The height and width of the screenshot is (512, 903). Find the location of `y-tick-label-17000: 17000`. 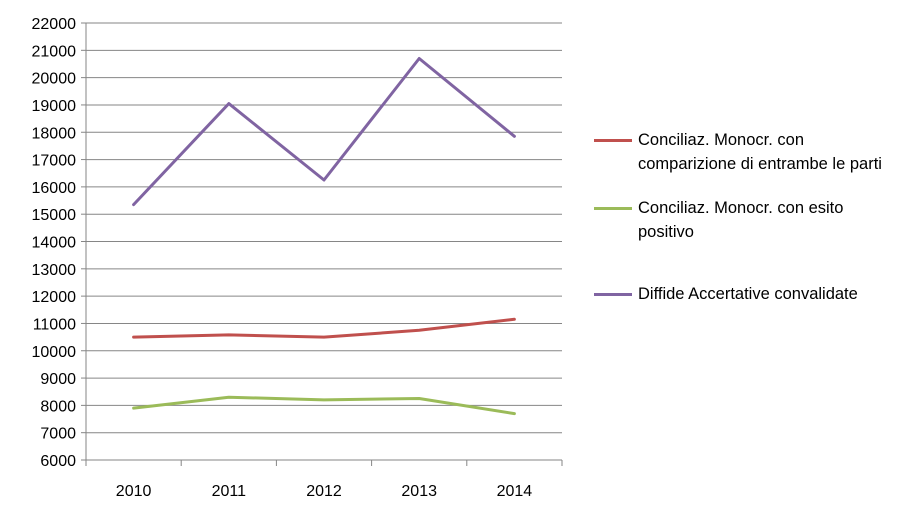

y-tick-label-17000: 17000 is located at coordinates (54, 161).